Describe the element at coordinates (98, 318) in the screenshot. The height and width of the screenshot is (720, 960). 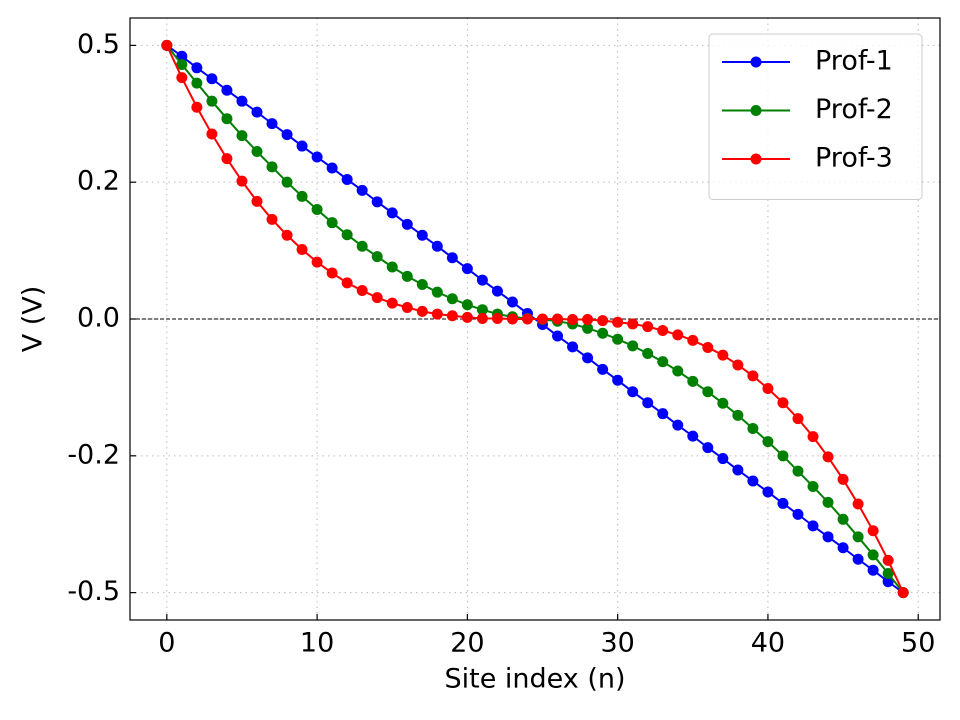
I see `y-tick-label: 0.0` at that location.